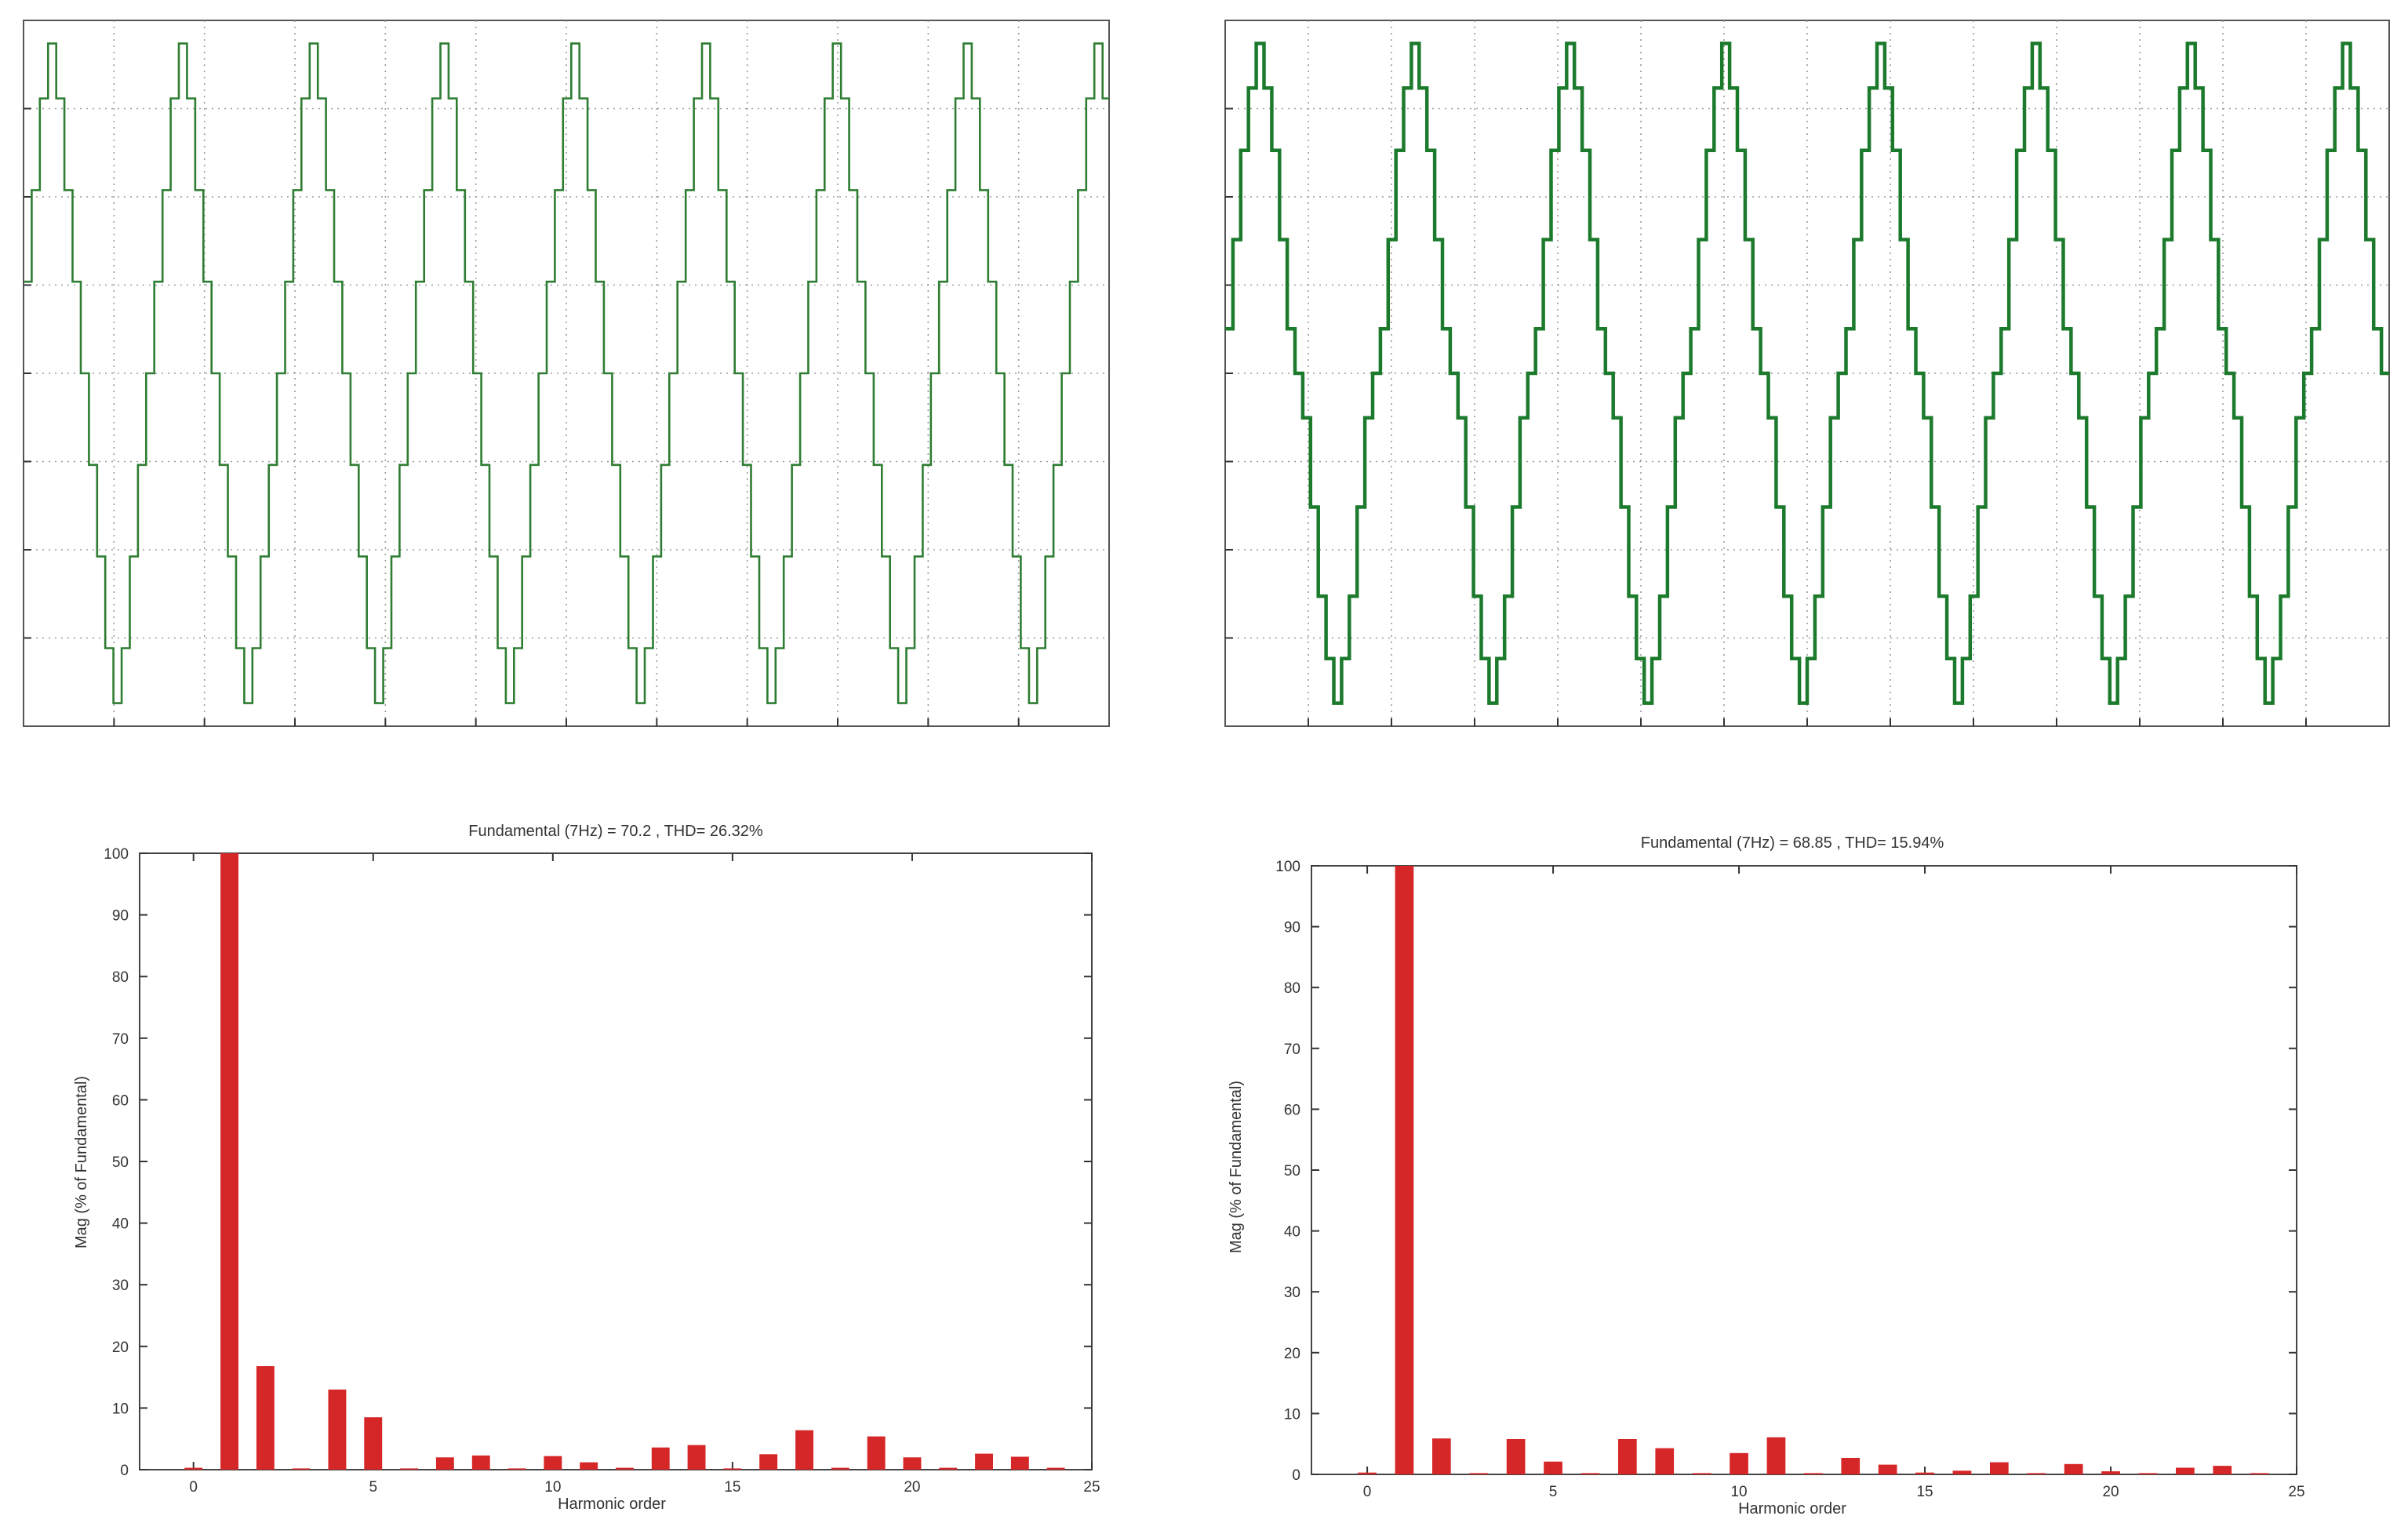 This screenshot has height=1523, width=2408. What do you see at coordinates (1792, 843) in the screenshot?
I see `chart-title: Fundamental (7Hz) = 68.85 , THD= 15.94%` at bounding box center [1792, 843].